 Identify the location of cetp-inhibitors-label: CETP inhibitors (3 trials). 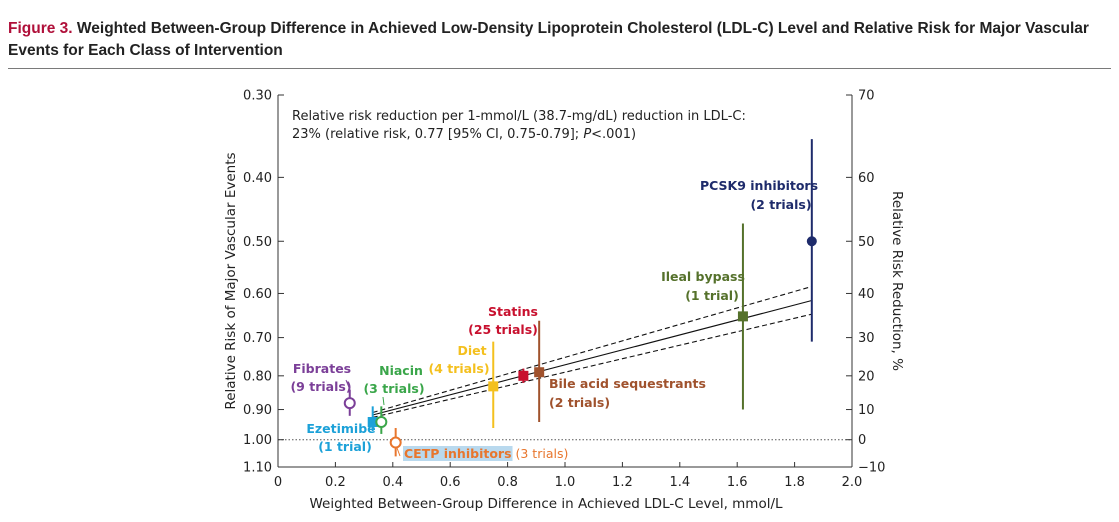
(486, 453).